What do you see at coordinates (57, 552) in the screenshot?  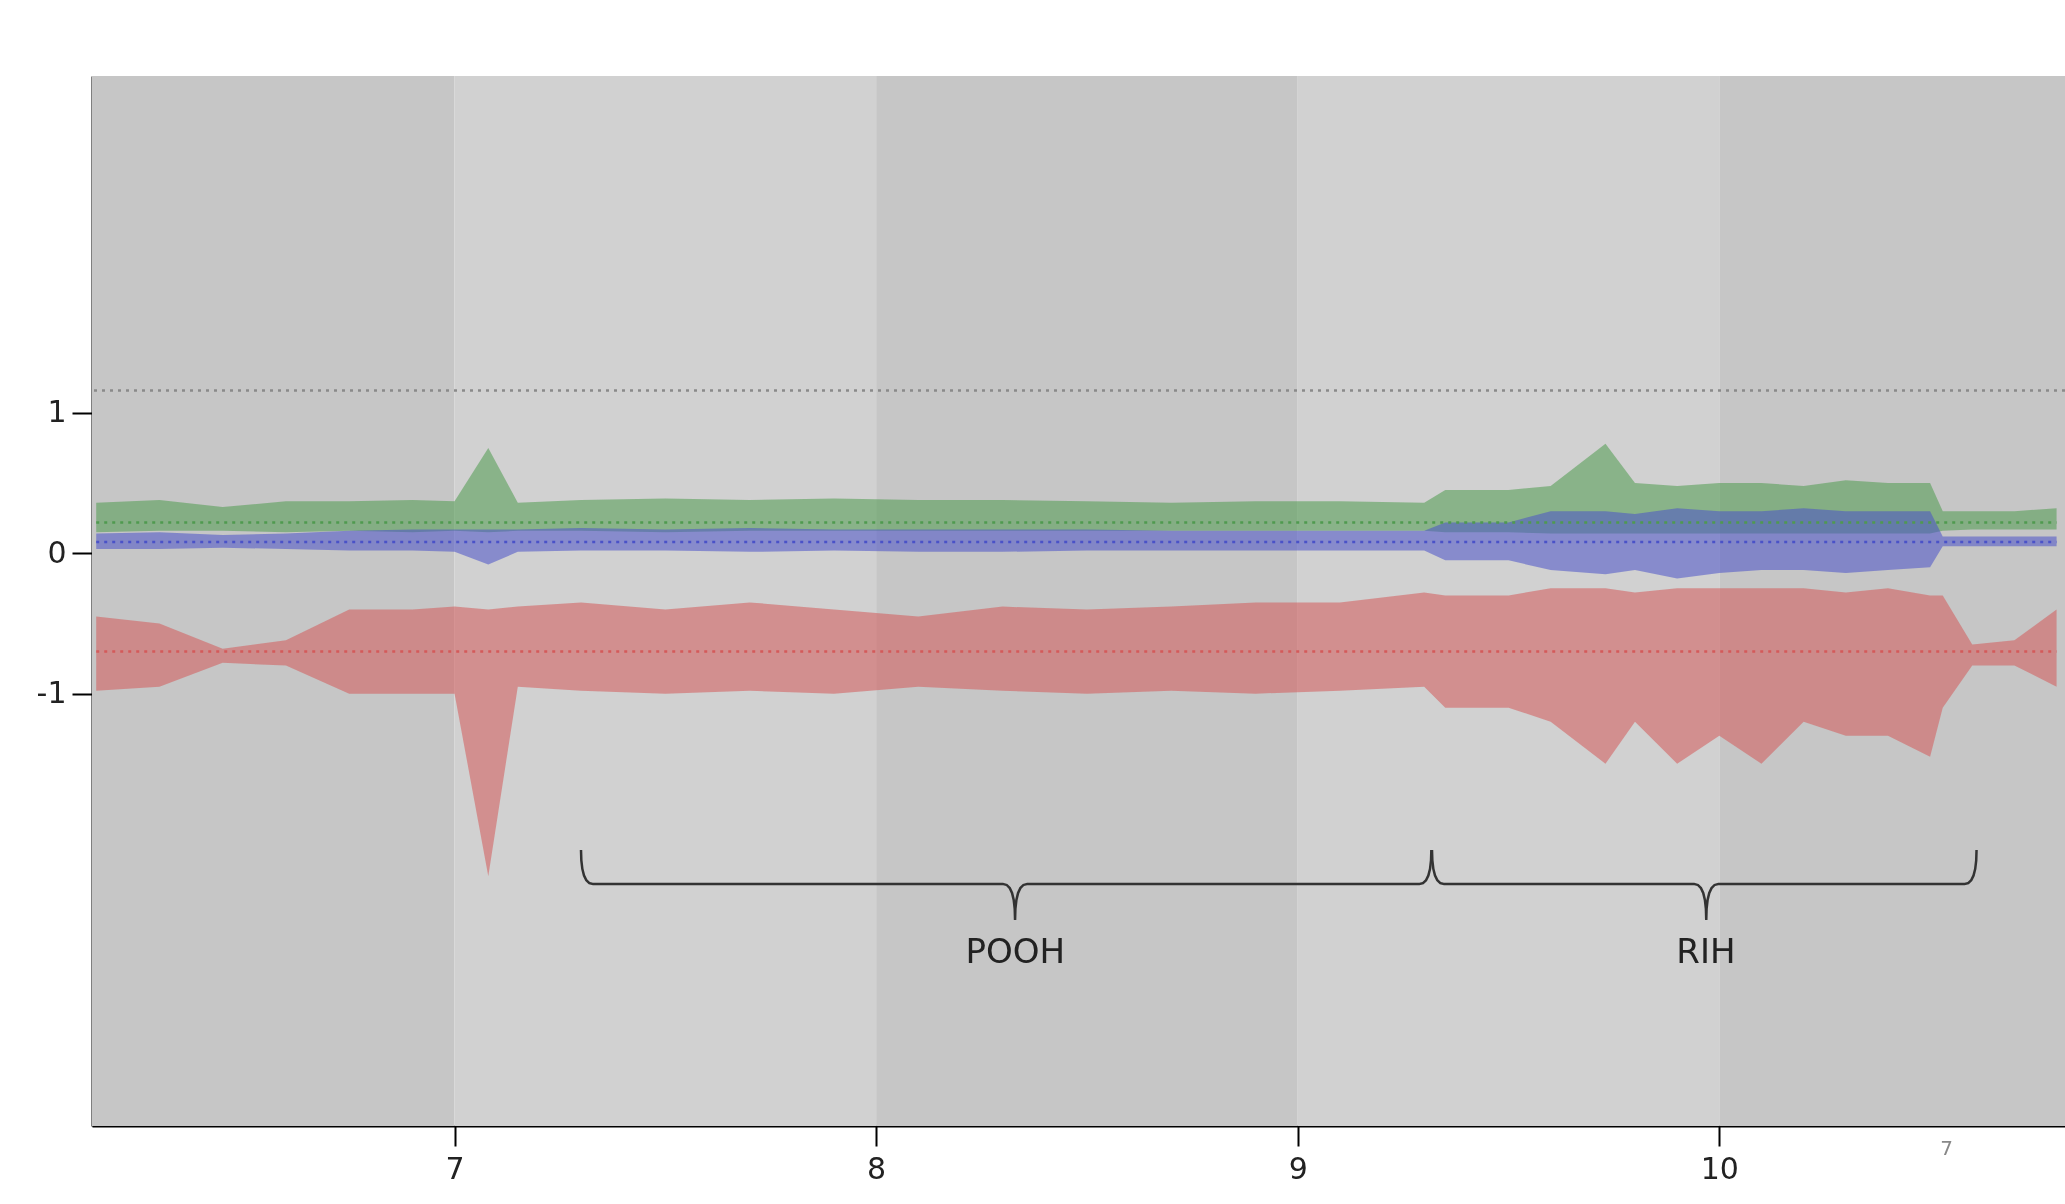 I see `y-tick-label: 0` at bounding box center [57, 552].